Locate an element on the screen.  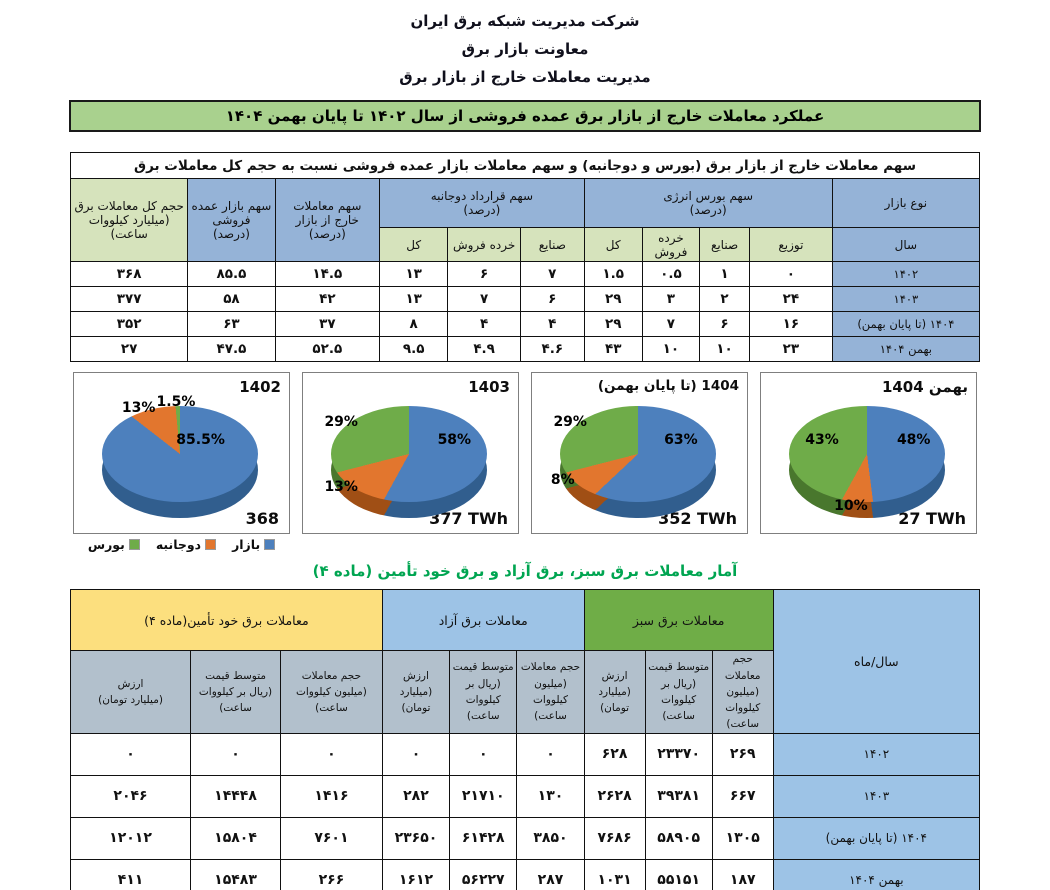
value-cell: ۲۱۷۱۰ is located at coordinates (483, 796).